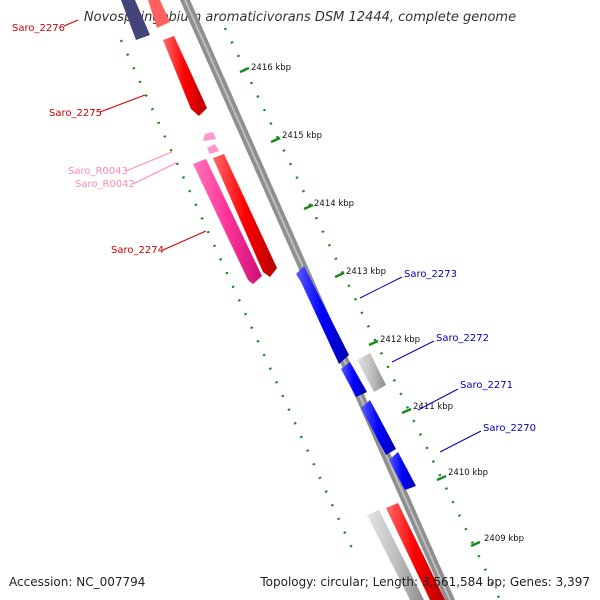 The width and height of the screenshot is (600, 600). What do you see at coordinates (105, 184) in the screenshot?
I see `gene-label-saro-r0042: Saro_R0042` at bounding box center [105, 184].